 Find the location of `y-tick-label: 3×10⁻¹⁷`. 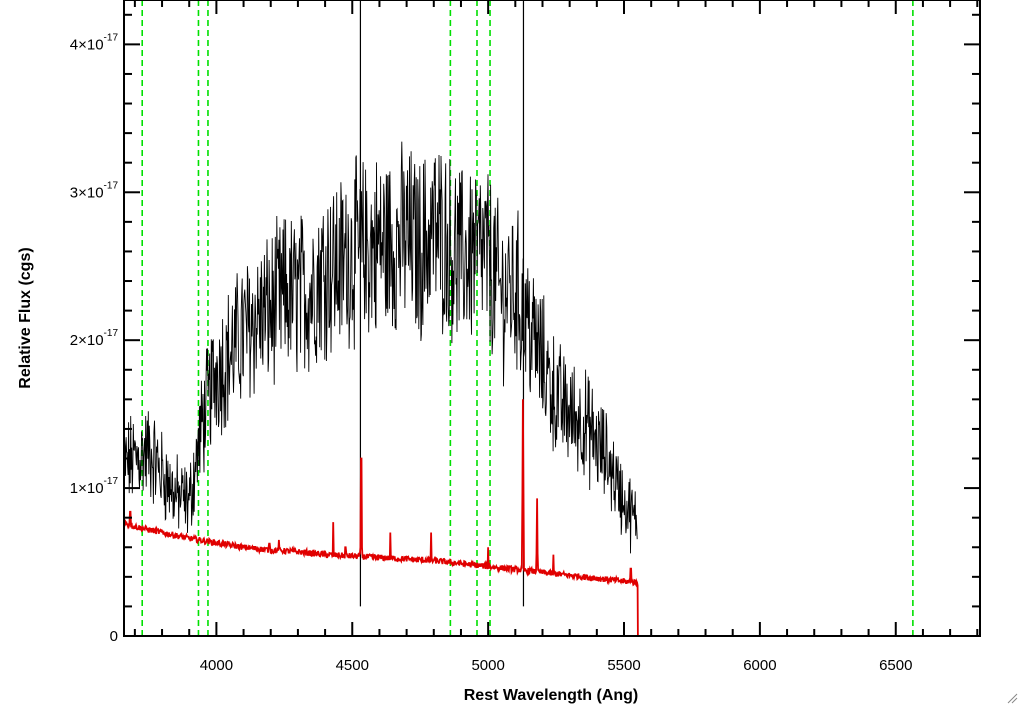

y-tick-label: 3×10⁻¹⁷ is located at coordinates (94, 190).